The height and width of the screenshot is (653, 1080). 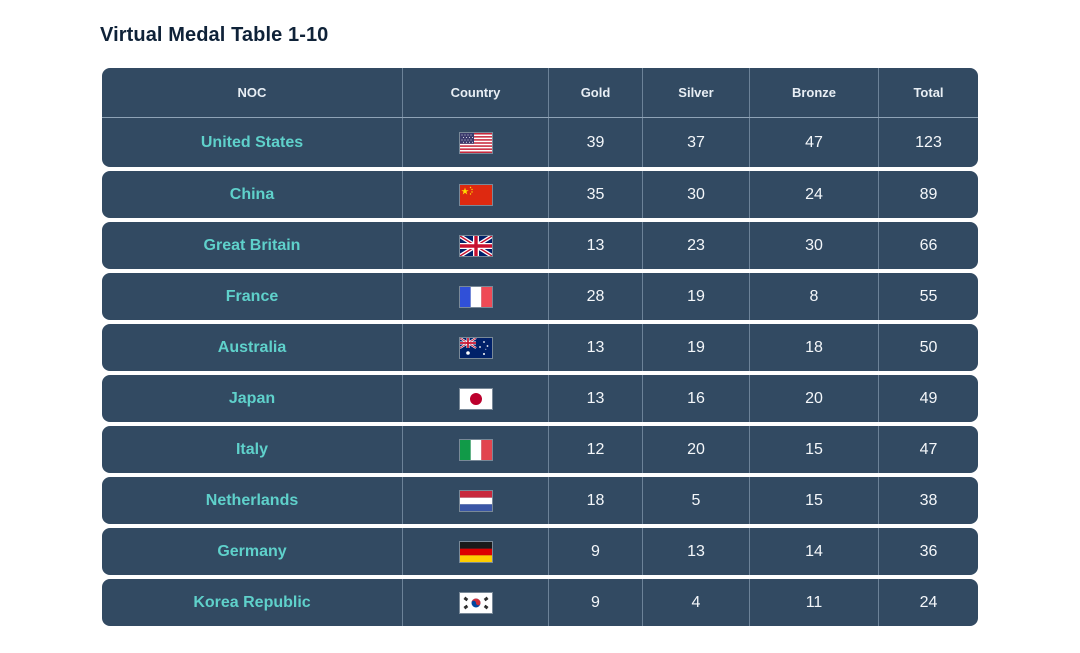 I want to click on total-cell: 123, so click(x=928, y=142).